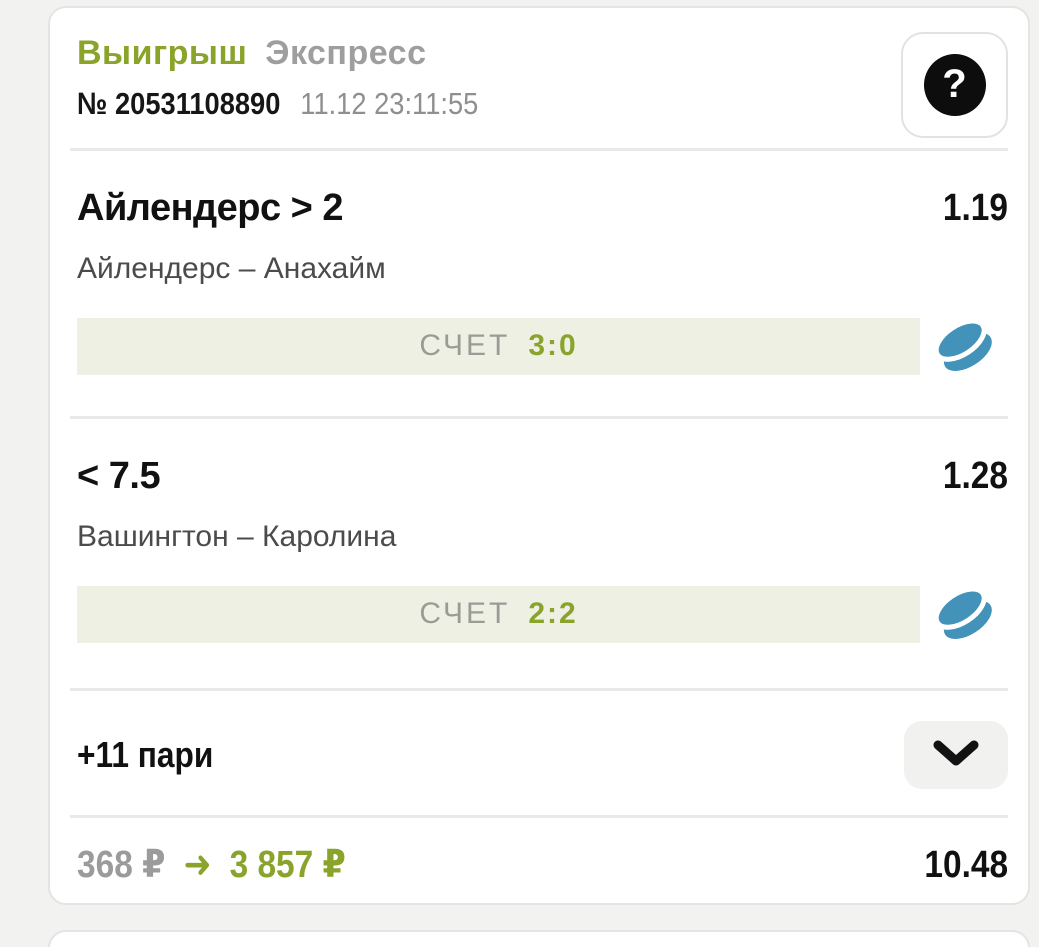 This screenshot has width=1039, height=947. Describe the element at coordinates (92, 103) in the screenshot. I see `bet-number-label: №` at that location.